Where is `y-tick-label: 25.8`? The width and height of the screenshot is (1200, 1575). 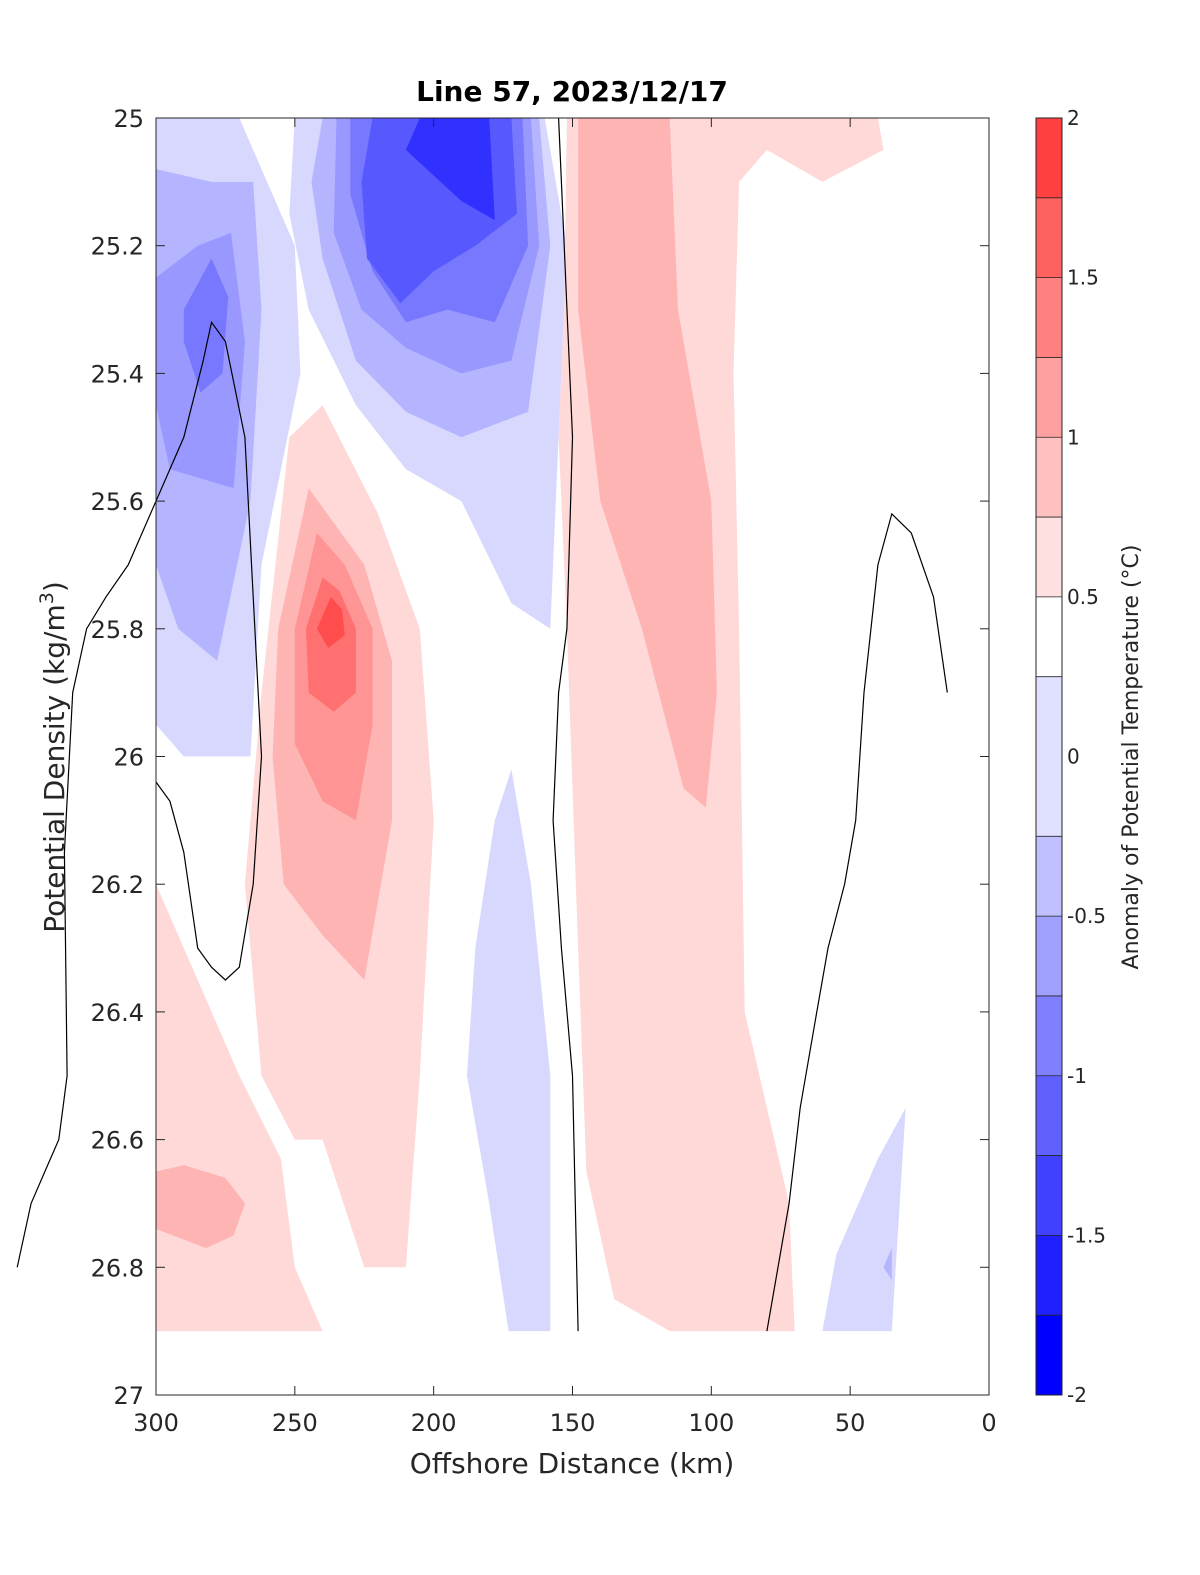 y-tick-label: 25.8 is located at coordinates (117, 630).